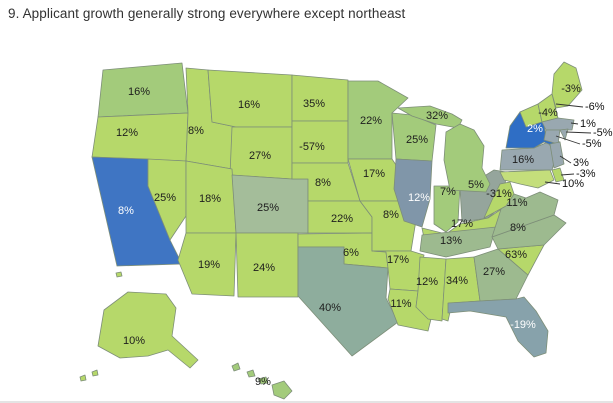  Describe the element at coordinates (558, 124) in the screenshot. I see `state-shape-MA` at that location.